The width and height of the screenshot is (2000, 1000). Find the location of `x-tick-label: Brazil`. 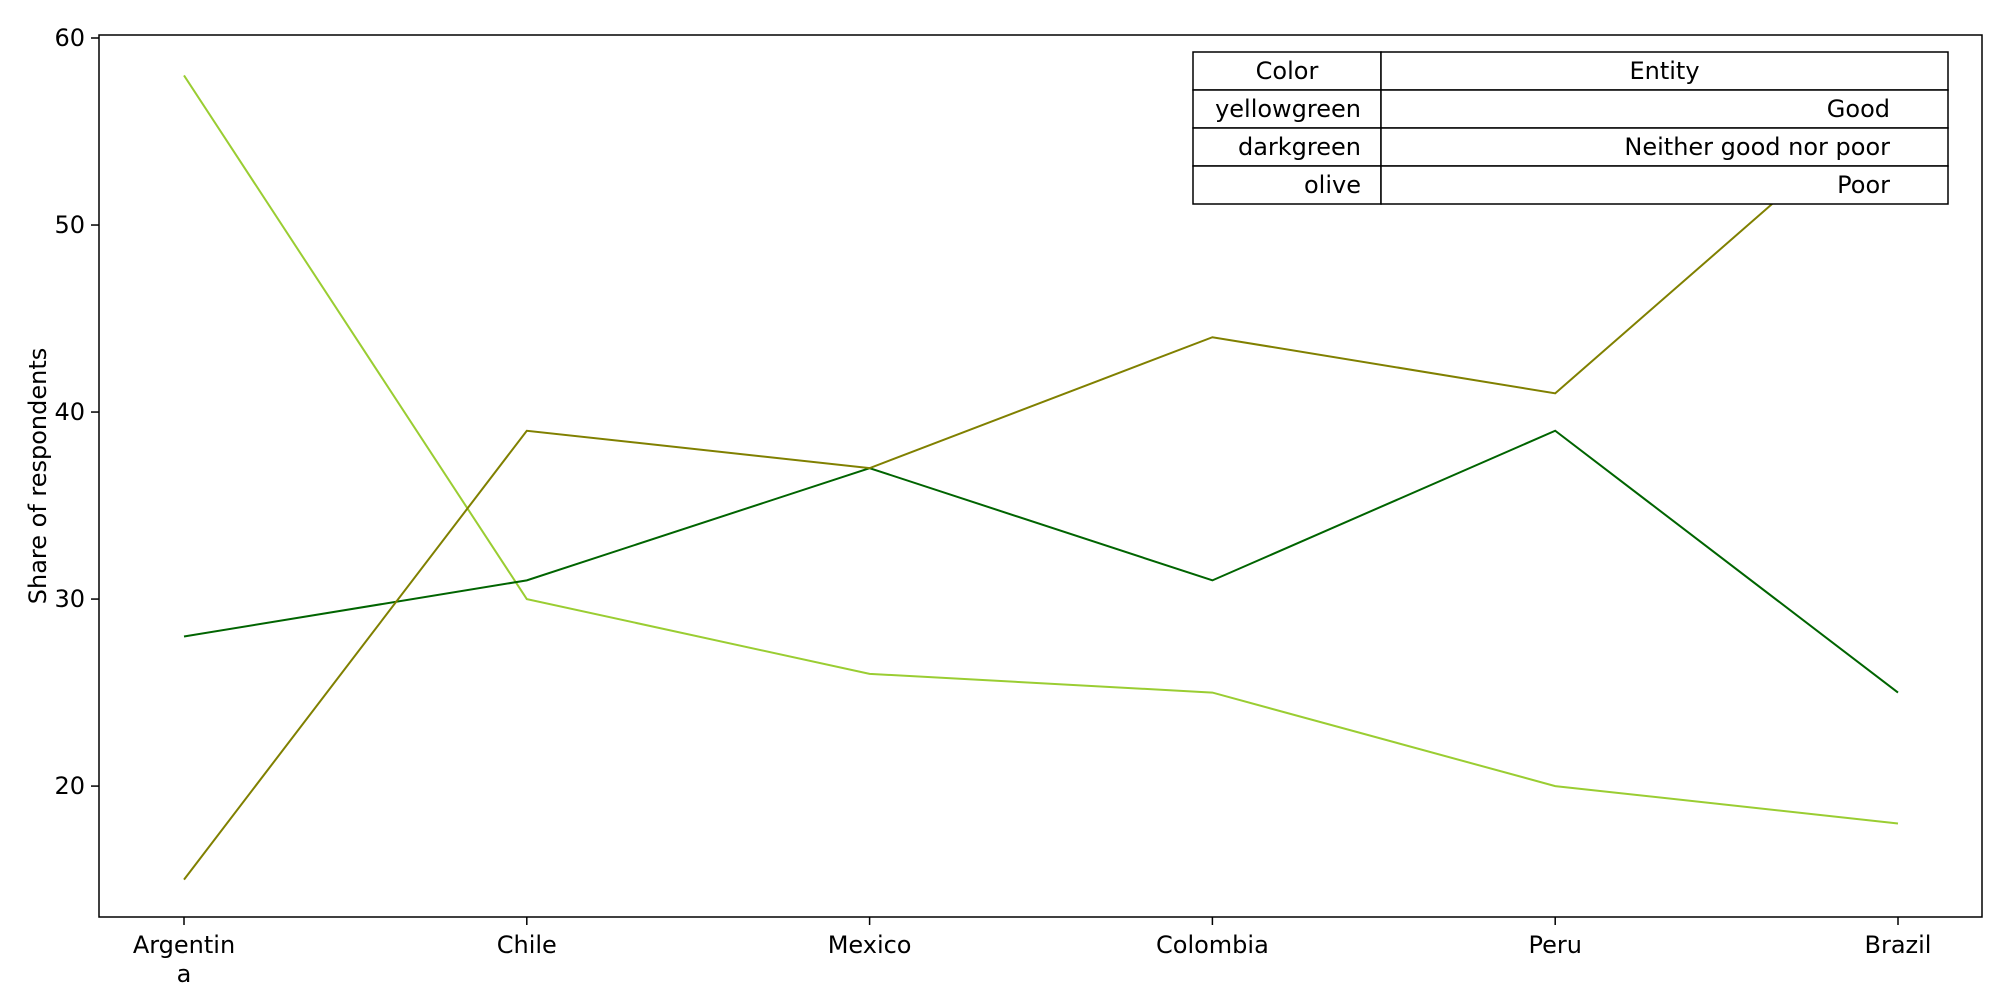

x-tick-label: Brazil is located at coordinates (1898, 945).